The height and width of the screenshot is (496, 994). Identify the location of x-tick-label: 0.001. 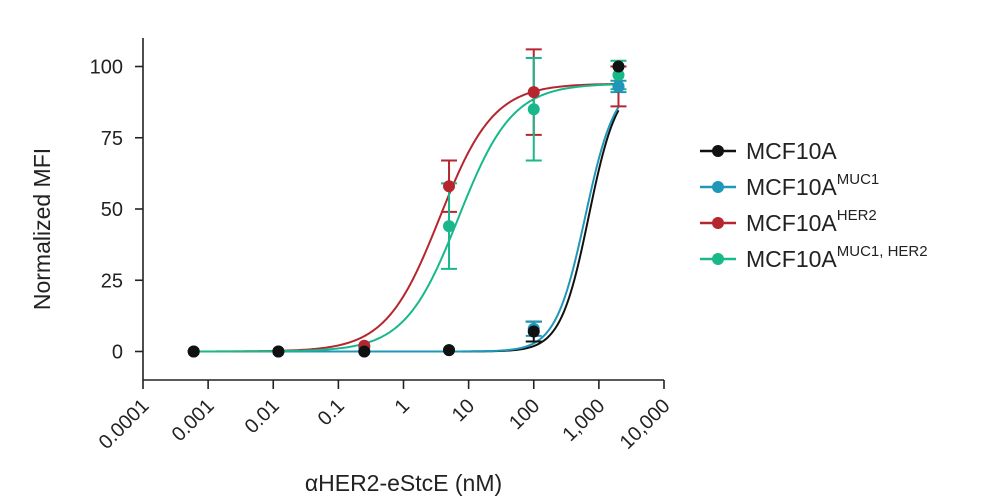
(193, 420).